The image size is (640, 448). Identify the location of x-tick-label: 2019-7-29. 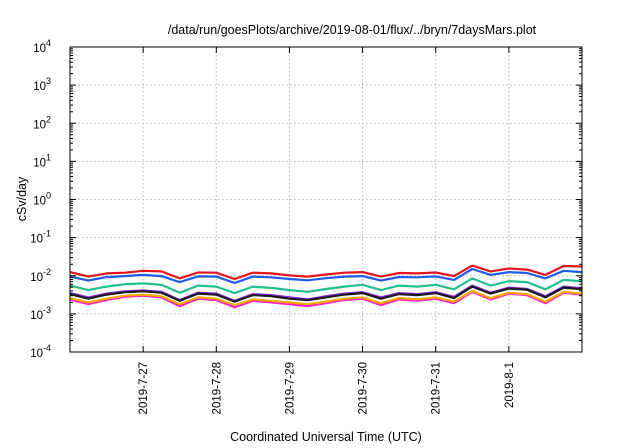
(290, 388).